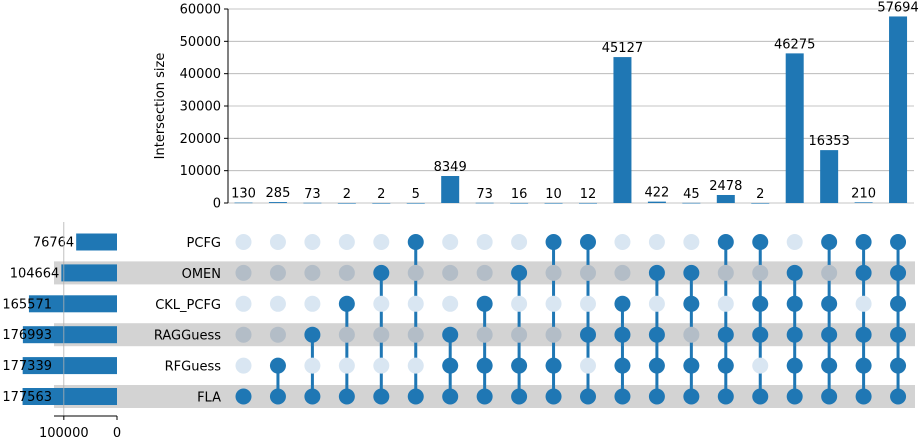 Image resolution: width=920 pixels, height=441 pixels. I want to click on set-name-label: PCFG, so click(204, 243).